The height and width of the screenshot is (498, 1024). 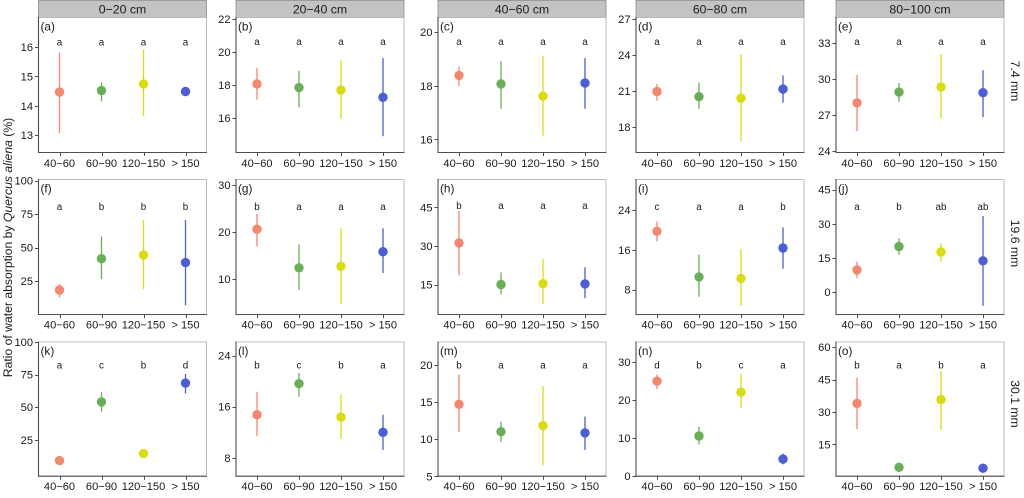 I want to click on svg-text: (k), so click(x=48, y=351).